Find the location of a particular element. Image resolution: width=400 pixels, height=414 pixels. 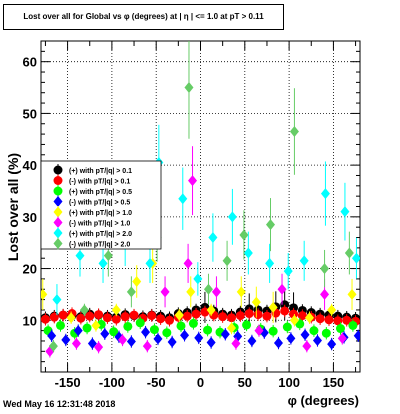

y-tick-label: 20 is located at coordinates (30, 269).